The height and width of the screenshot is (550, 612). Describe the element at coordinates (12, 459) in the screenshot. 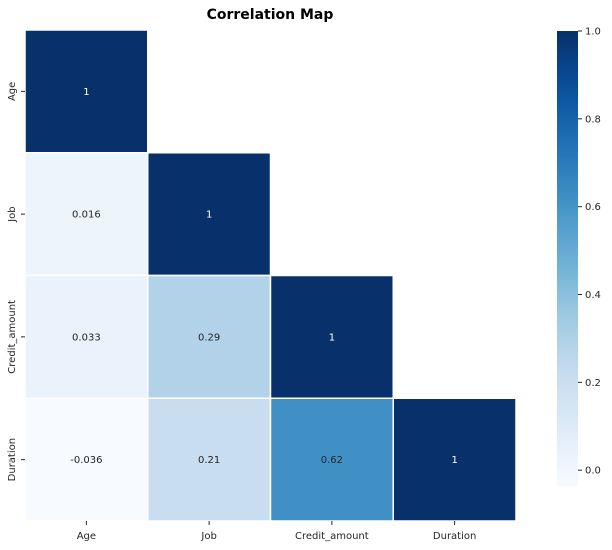

I see `y-tick-label: Duration` at that location.